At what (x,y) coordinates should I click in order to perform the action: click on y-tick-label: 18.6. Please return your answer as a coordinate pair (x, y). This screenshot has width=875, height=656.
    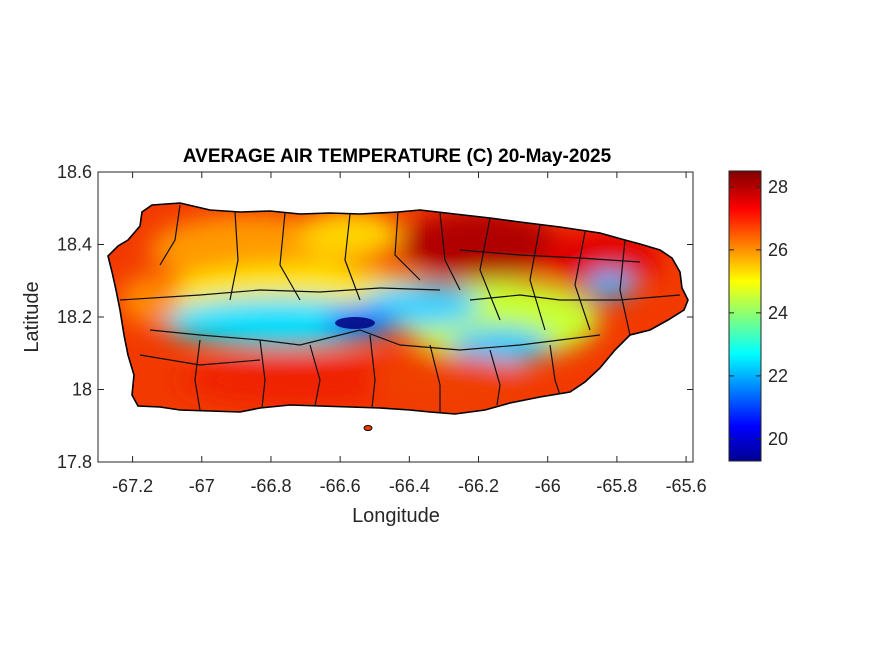
    Looking at the image, I should click on (74, 172).